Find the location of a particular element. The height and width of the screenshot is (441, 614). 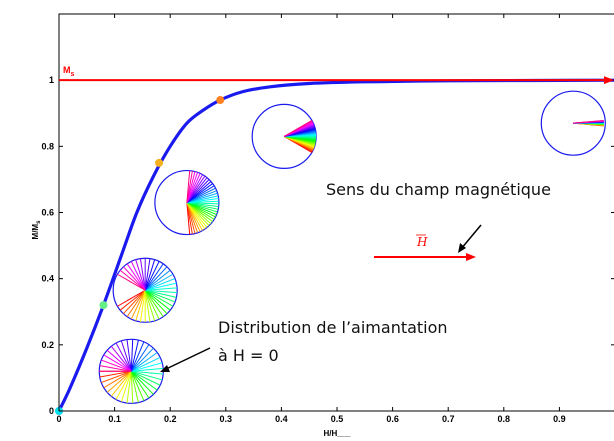

saturation-label-sub: s is located at coordinates (73, 74).